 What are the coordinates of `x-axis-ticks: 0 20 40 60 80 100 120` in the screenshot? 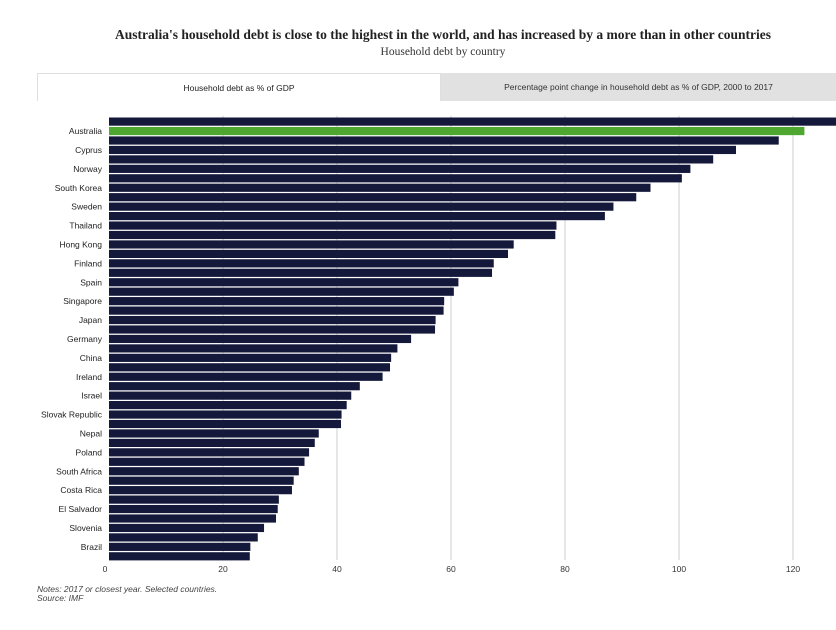 It's located at (452, 569).